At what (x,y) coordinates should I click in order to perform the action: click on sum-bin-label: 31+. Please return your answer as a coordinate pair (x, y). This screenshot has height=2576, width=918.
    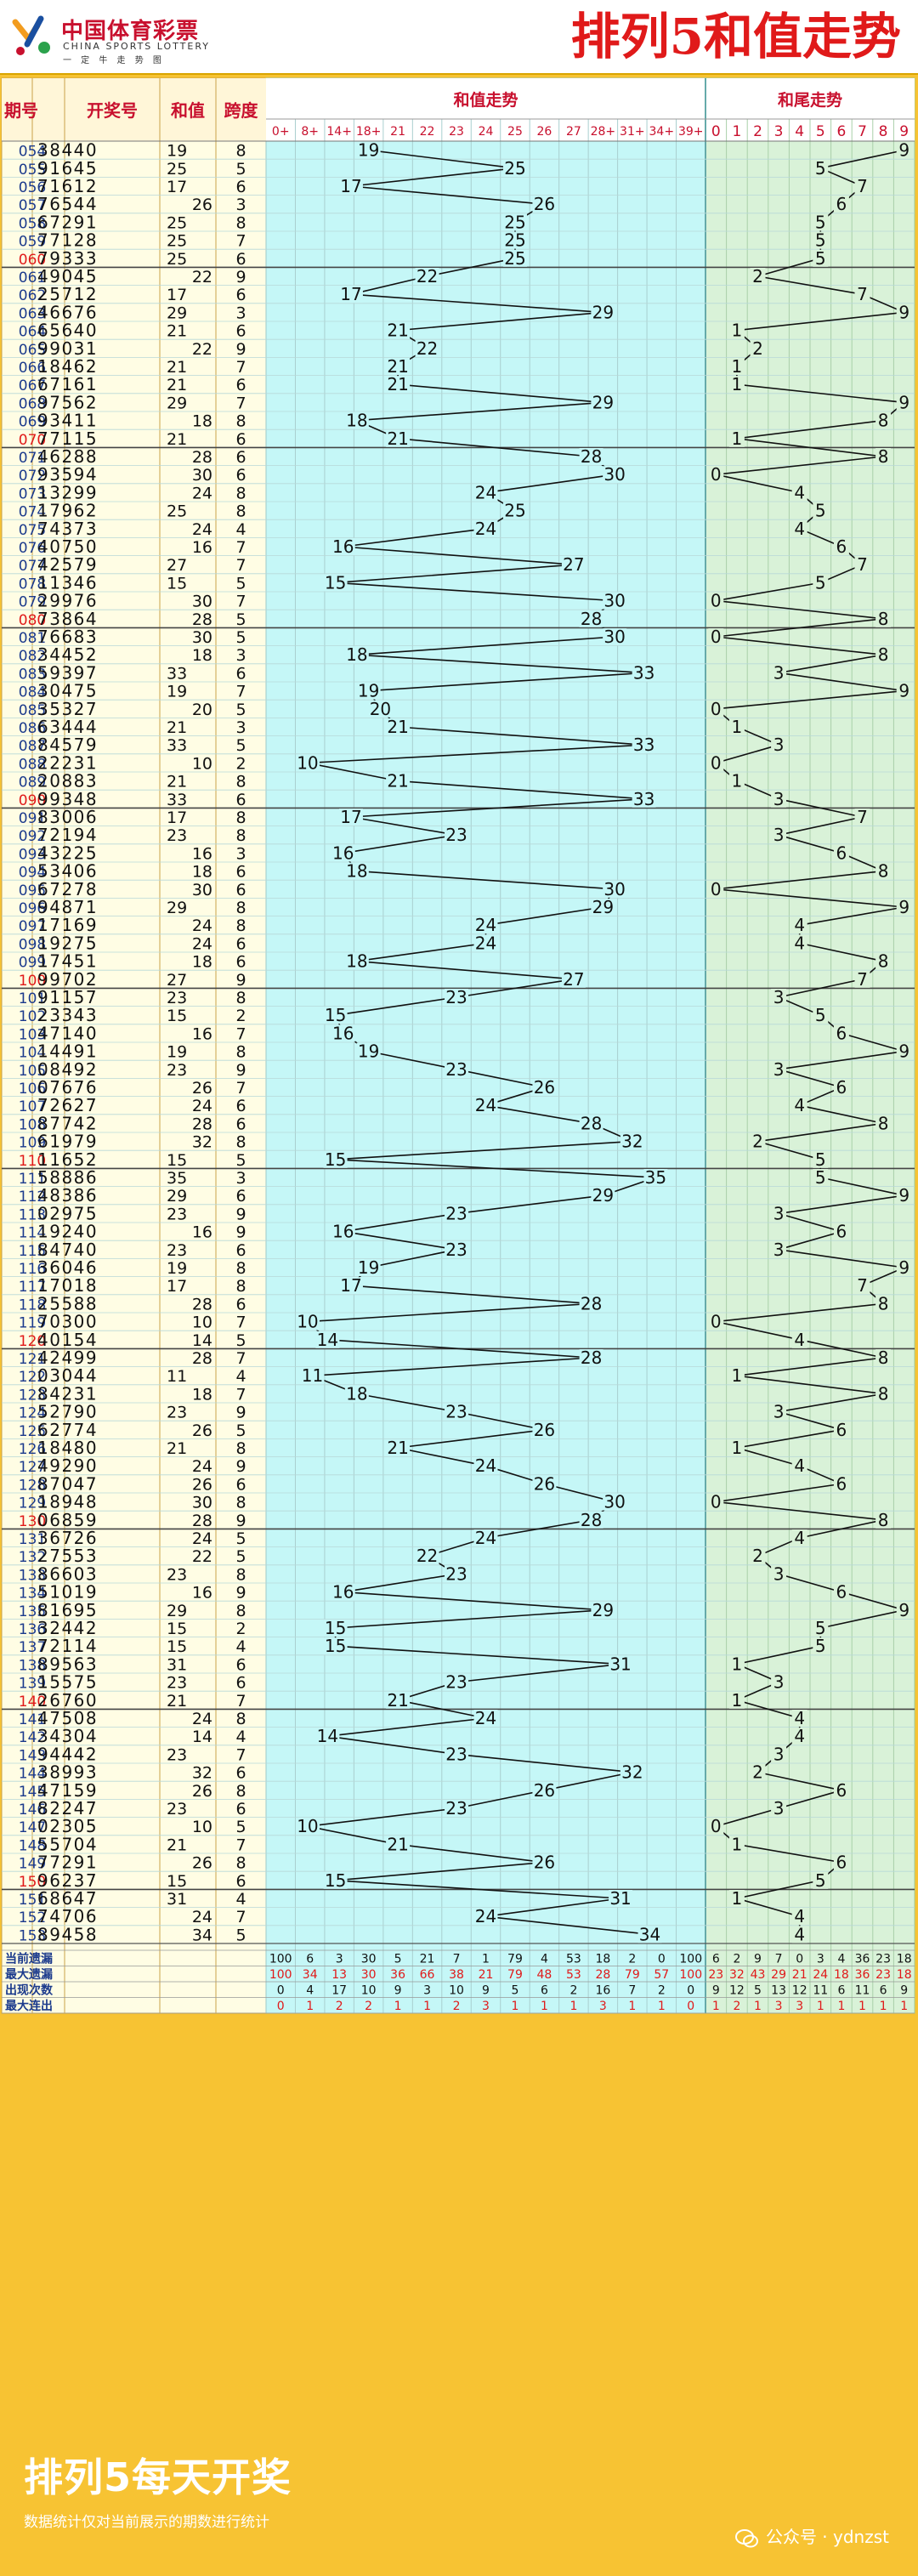
    Looking at the image, I should click on (632, 132).